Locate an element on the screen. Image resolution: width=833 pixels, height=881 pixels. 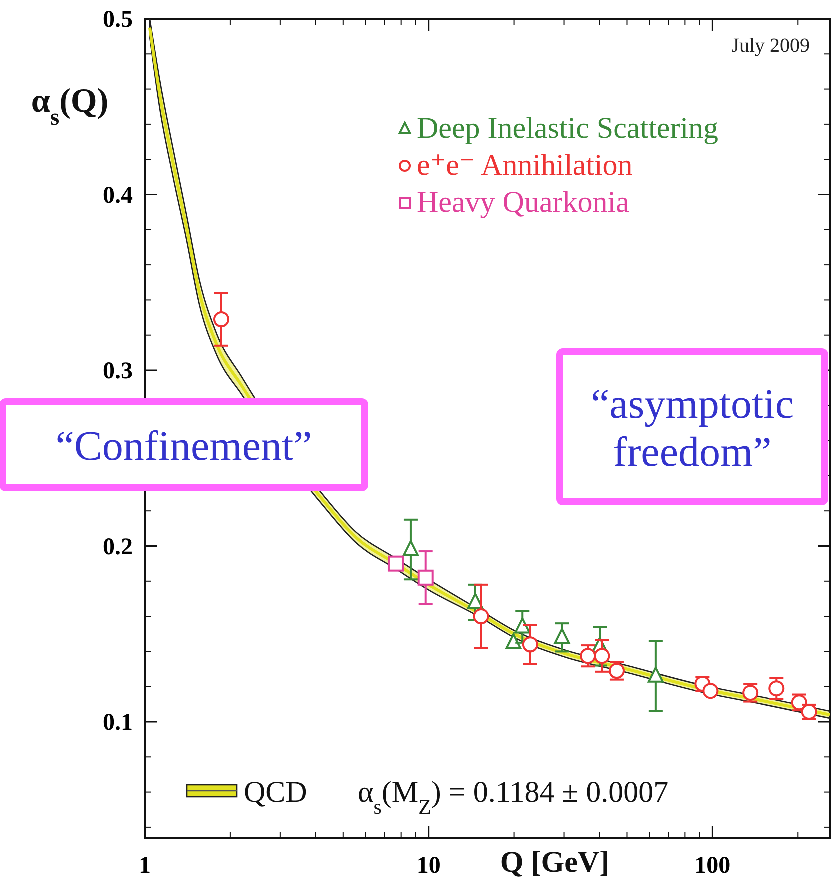
legend-label: Heavy Quarkonia is located at coordinates (523, 202).